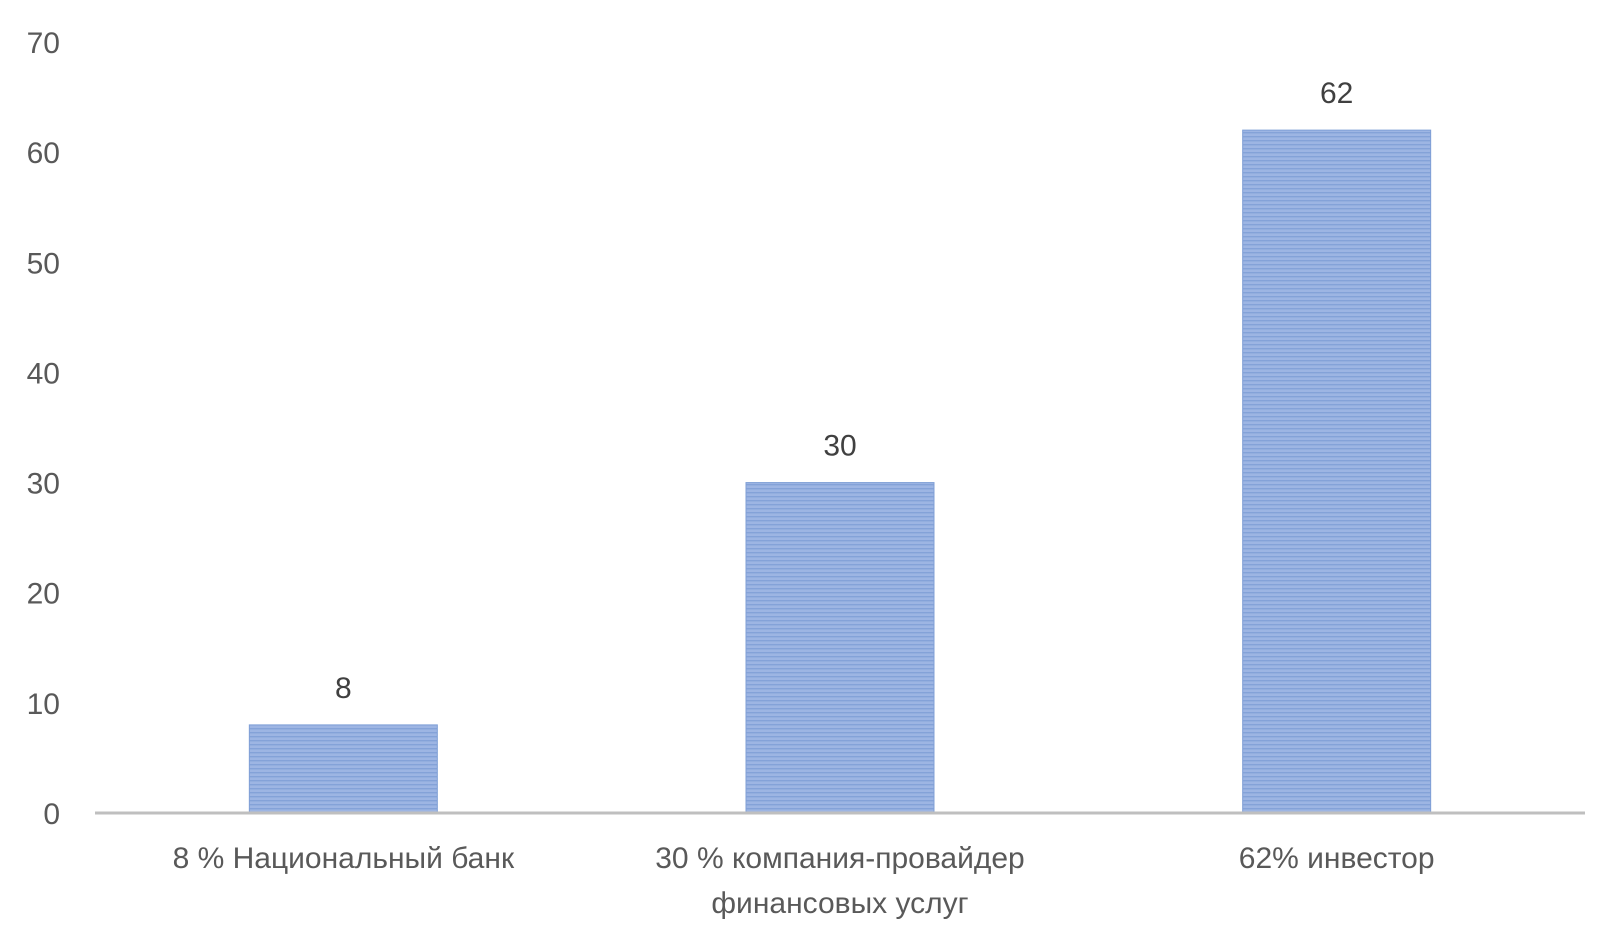 The image size is (1606, 939). I want to click on category-label: 30 % компания-провайдер, so click(840, 858).